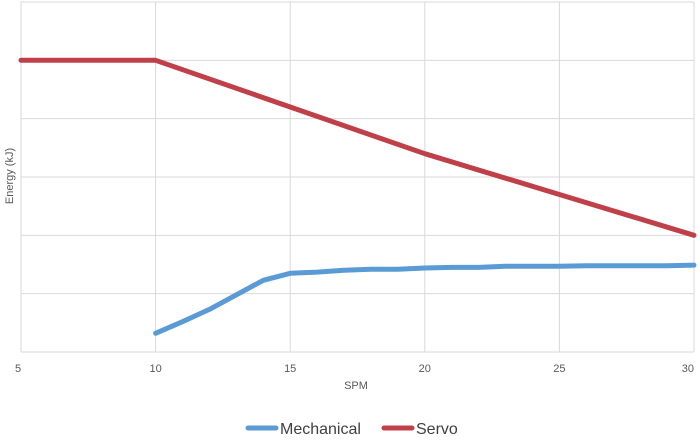  Describe the element at coordinates (320, 429) in the screenshot. I see `legend-label: Mechanical` at that location.